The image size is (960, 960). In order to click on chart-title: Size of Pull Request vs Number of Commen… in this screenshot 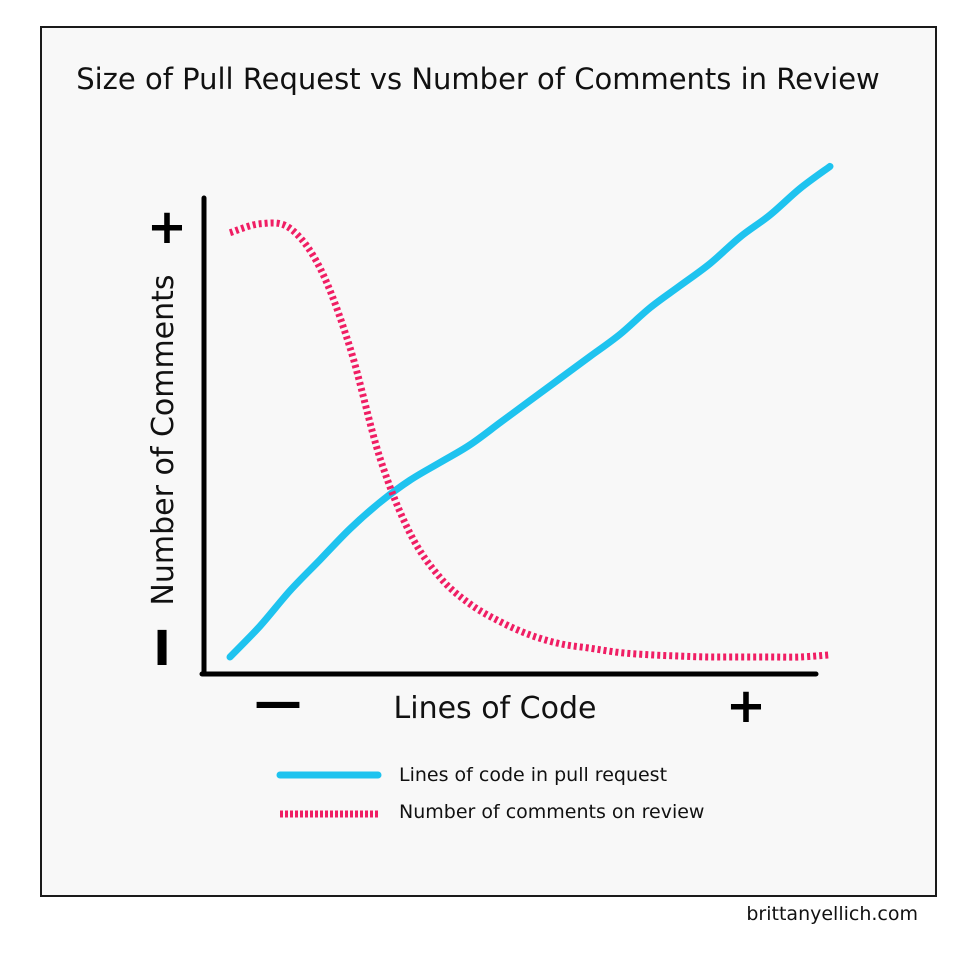, I will do `click(478, 79)`.